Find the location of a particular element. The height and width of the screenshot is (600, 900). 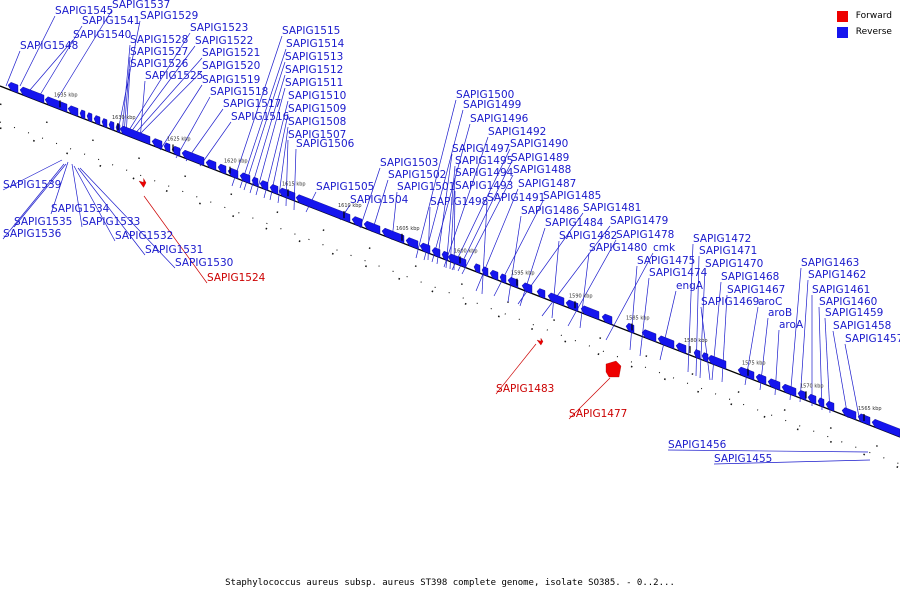

label-SAPIG1528: SAPIG1528 is located at coordinates (159, 40).